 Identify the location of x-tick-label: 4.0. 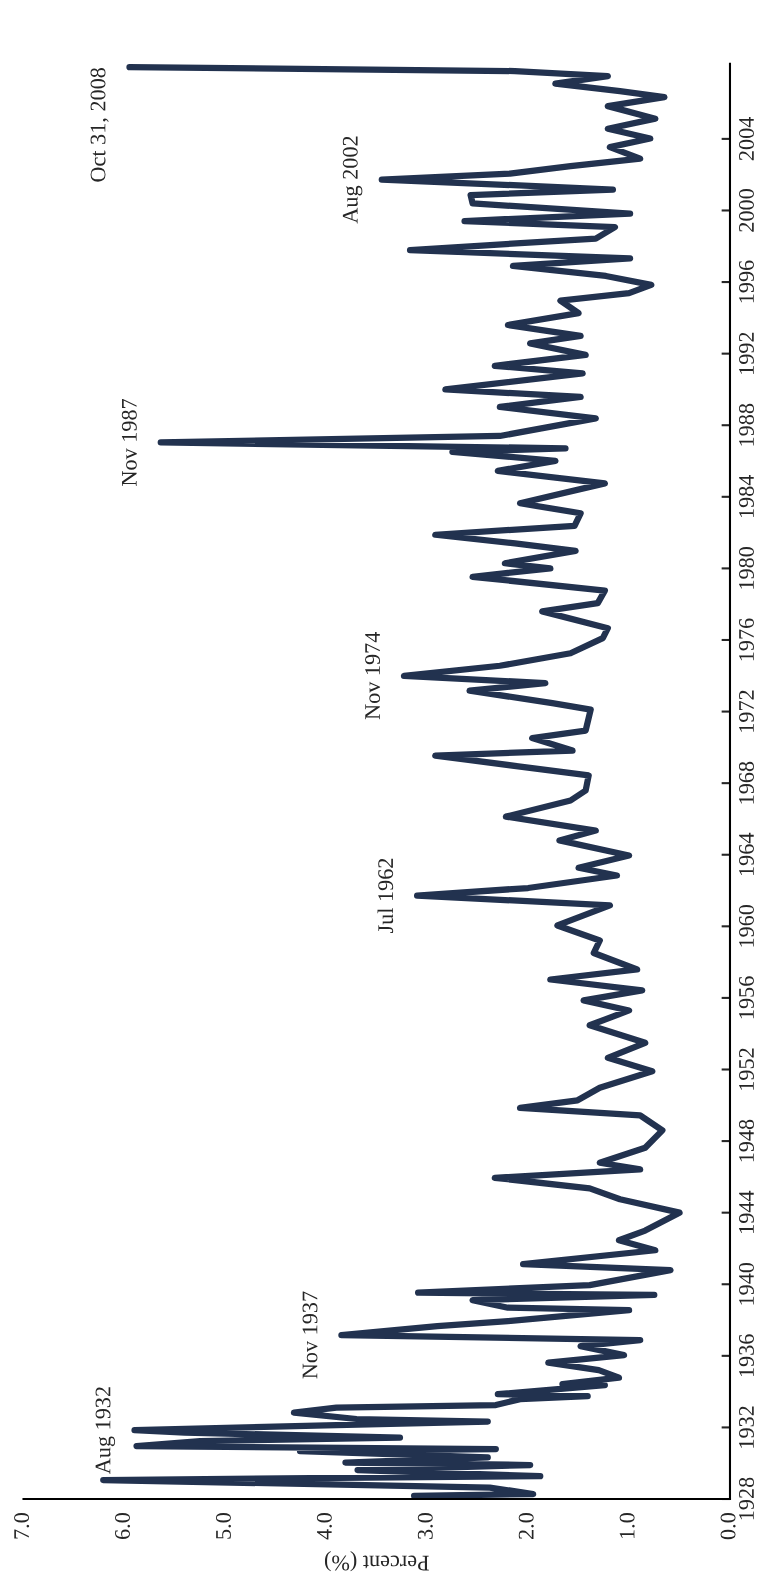
(324, 1526).